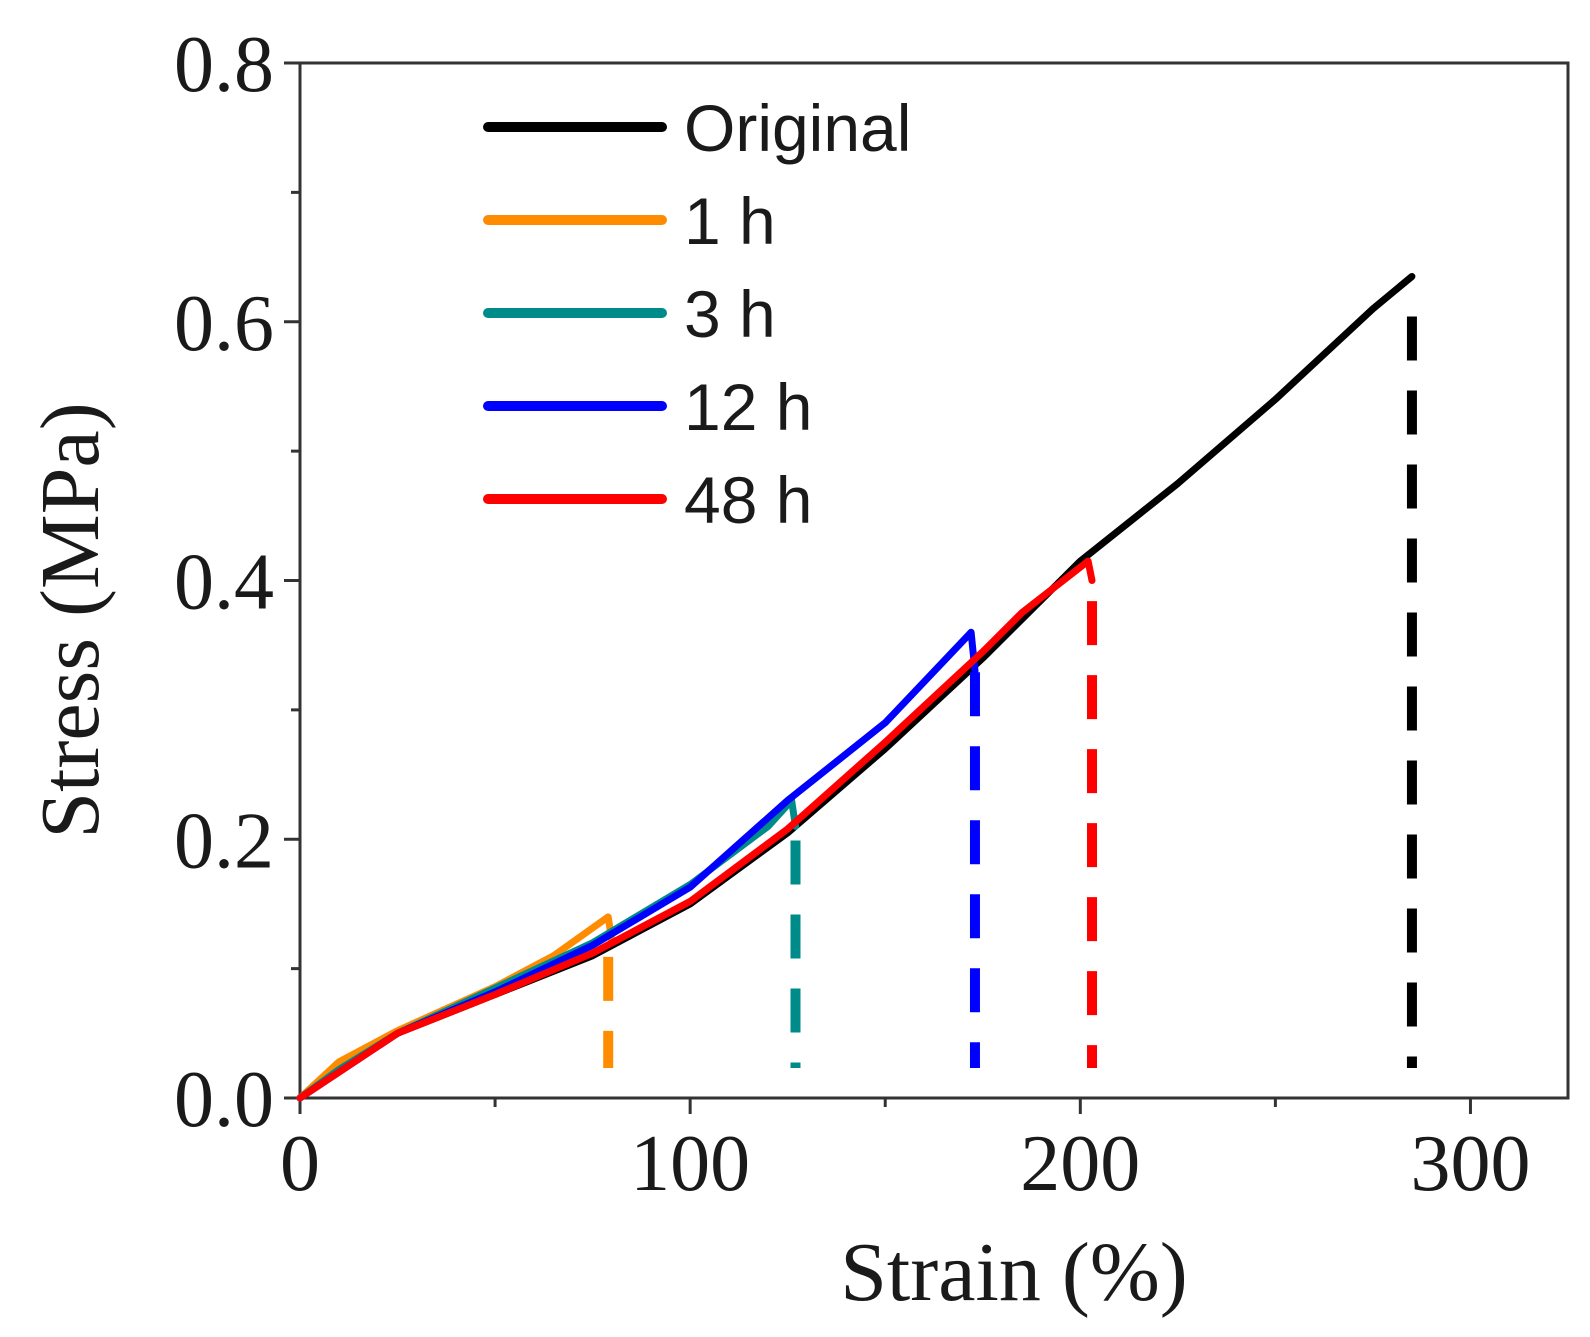 Image resolution: width=1590 pixels, height=1337 pixels. What do you see at coordinates (224, 65) in the screenshot?
I see `y-tick-label: 0.8` at bounding box center [224, 65].